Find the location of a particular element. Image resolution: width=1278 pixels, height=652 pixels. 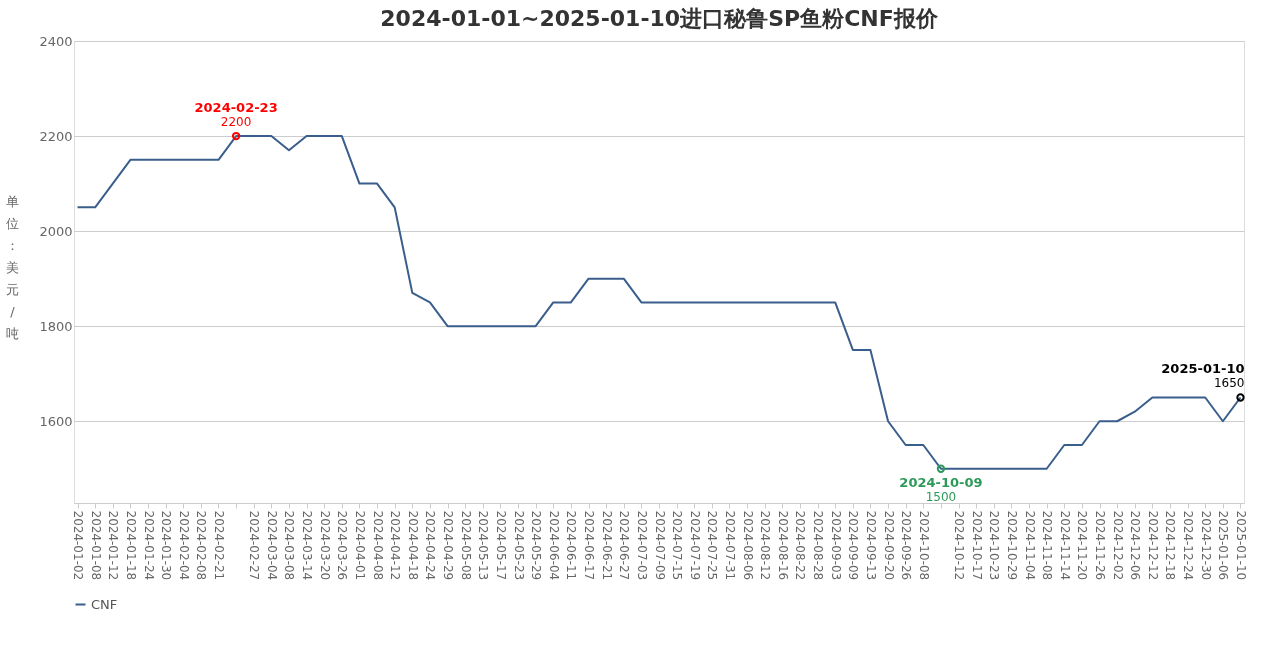

x-tick-label: 2024-03-14 is located at coordinates (307, 545).